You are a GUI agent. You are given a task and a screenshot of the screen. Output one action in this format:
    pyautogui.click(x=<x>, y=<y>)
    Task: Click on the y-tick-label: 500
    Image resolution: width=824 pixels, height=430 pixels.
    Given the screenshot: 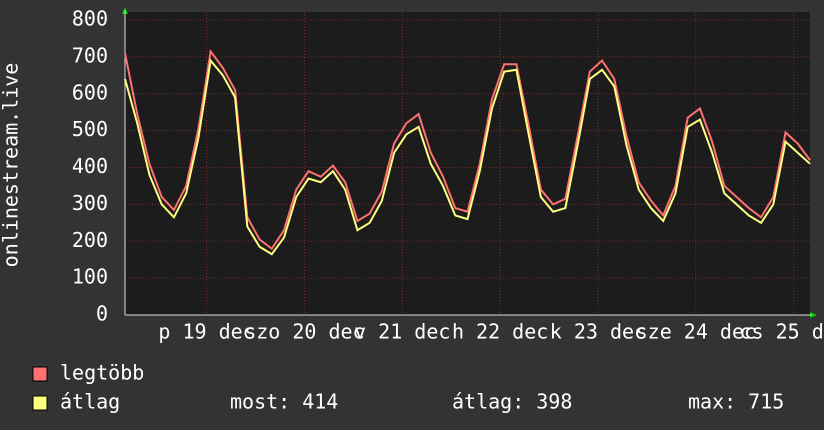 What is the action you would take?
    pyautogui.click(x=90, y=129)
    